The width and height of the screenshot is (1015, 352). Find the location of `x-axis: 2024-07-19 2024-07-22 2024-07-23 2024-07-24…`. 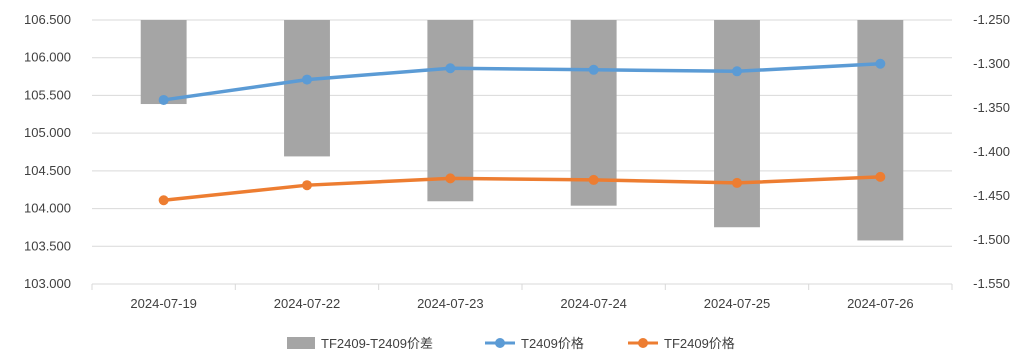

x-axis: 2024-07-19 2024-07-22 2024-07-23 2024-07-24… is located at coordinates (522, 297).